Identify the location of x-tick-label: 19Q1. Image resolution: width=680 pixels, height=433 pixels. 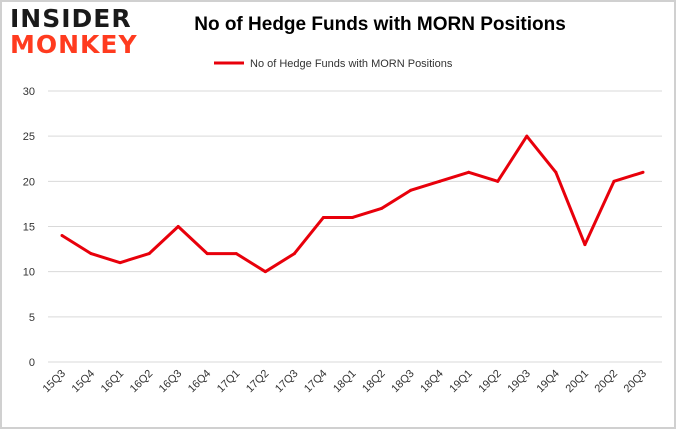
(461, 382).